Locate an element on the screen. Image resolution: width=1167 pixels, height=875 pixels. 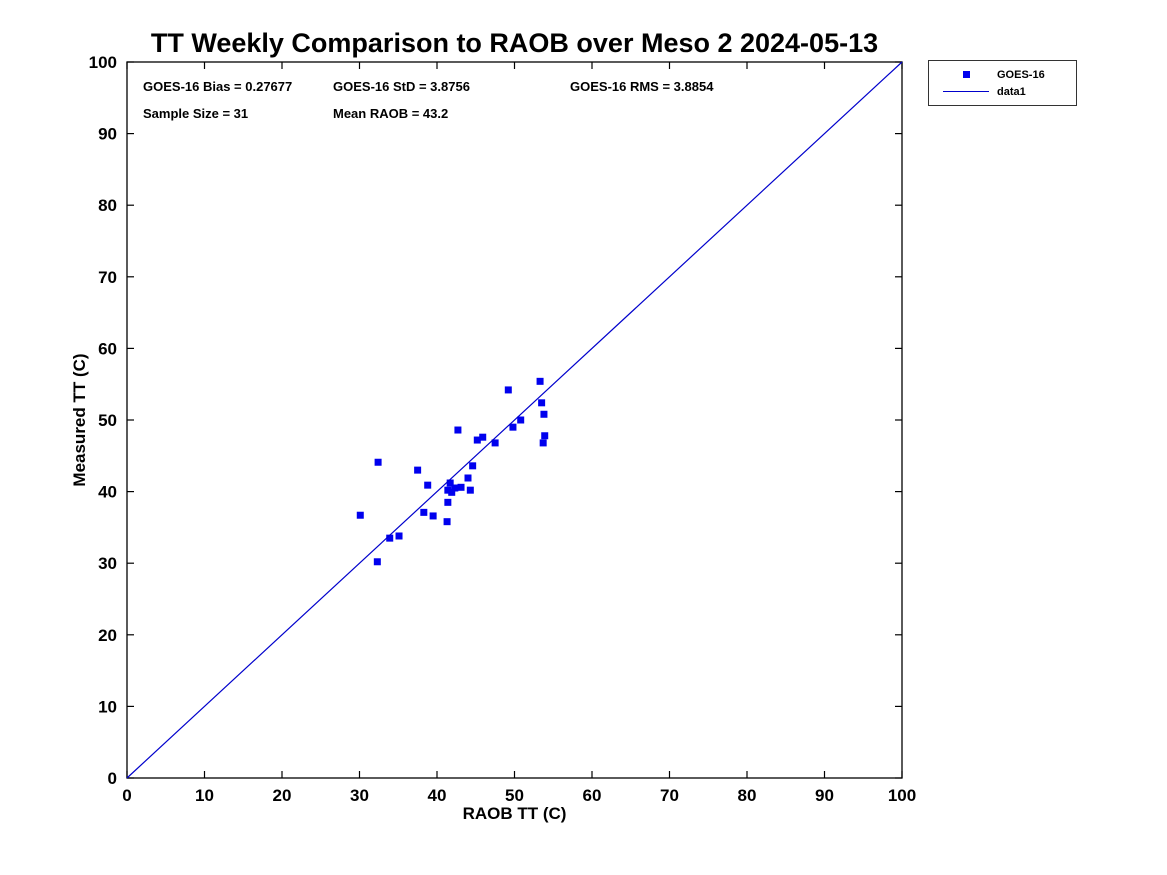
x-axis-label: RAOB TT (C) is located at coordinates (514, 813).